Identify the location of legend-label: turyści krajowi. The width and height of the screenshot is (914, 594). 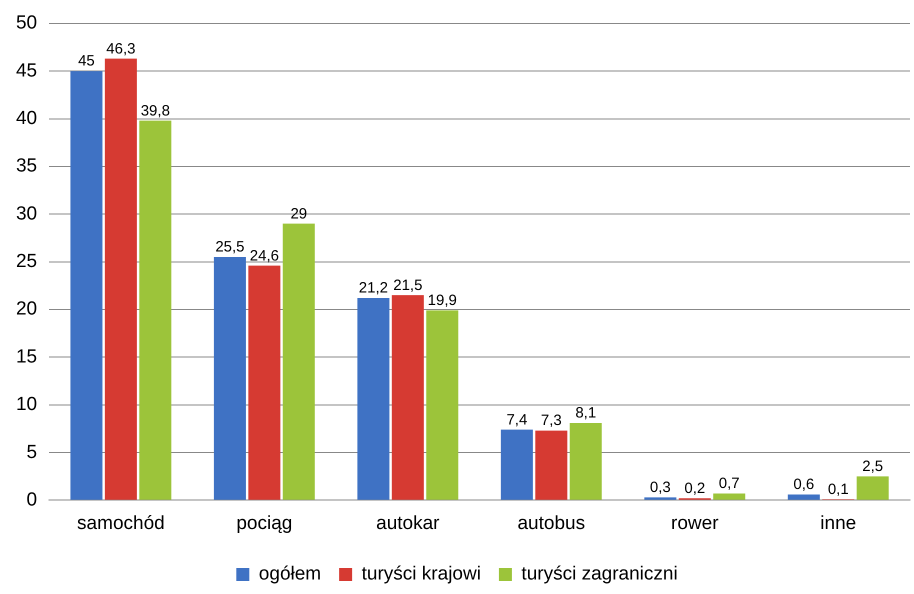
(421, 574).